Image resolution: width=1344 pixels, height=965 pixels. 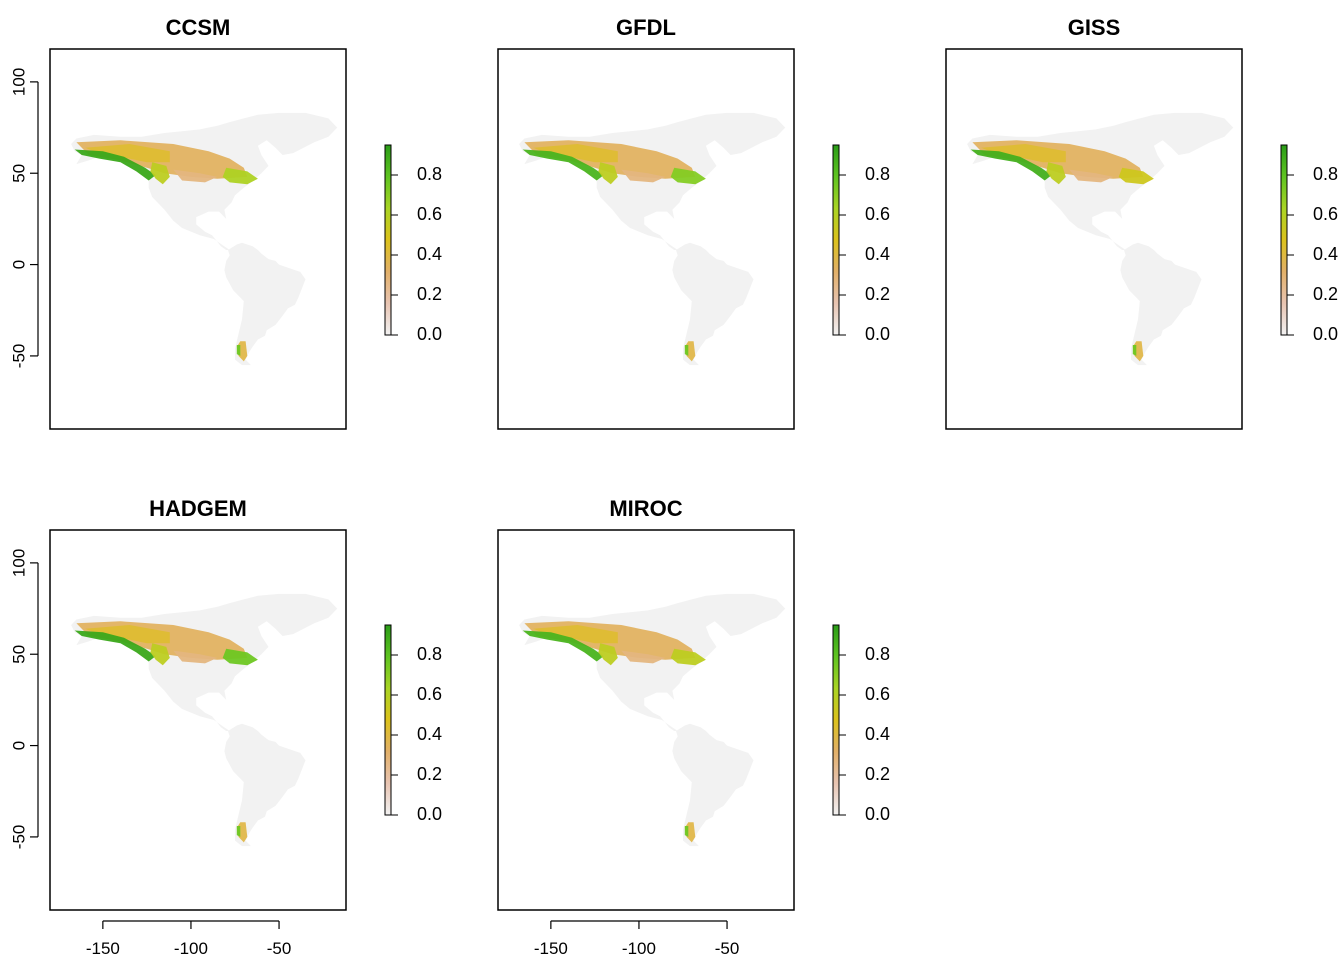 I want to click on map-panel: MIROC -150 -100 -50 0.0 0.2 0.4 0.6 0.8, so click(x=693, y=727).